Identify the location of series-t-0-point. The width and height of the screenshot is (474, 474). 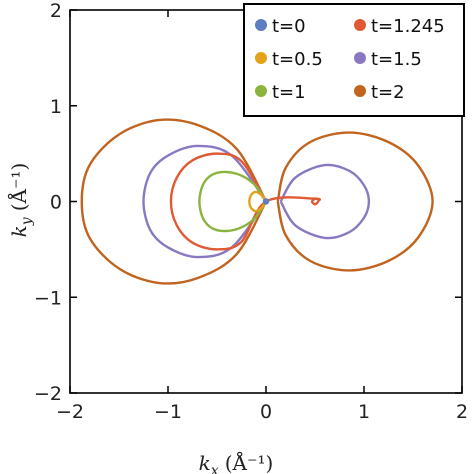
(266, 201).